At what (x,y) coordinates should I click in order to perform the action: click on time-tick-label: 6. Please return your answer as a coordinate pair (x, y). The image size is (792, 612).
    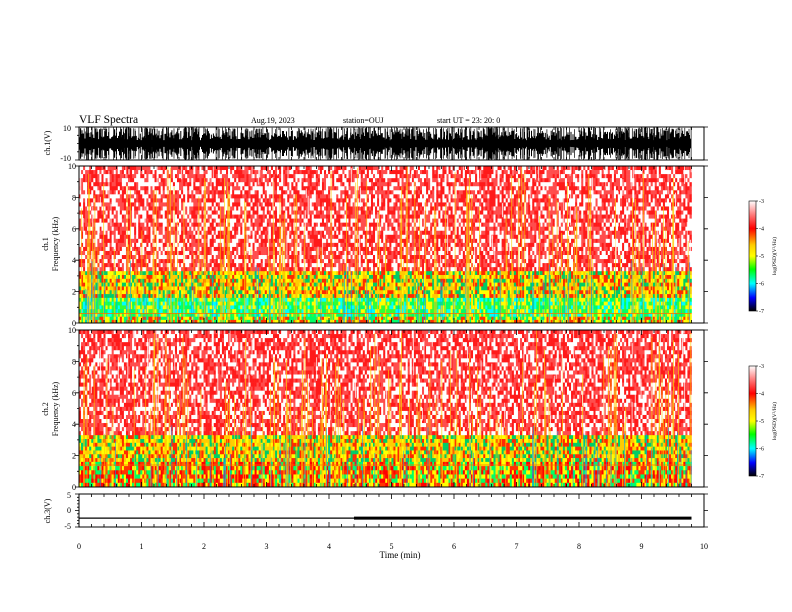
    Looking at the image, I should click on (454, 546).